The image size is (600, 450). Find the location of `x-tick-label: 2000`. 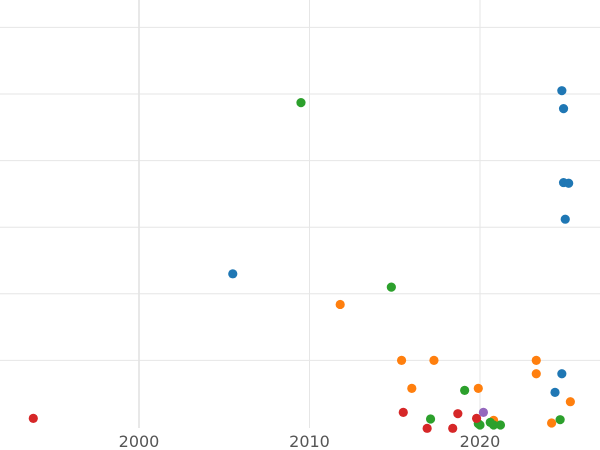

x-tick-label: 2000 is located at coordinates (139, 441).